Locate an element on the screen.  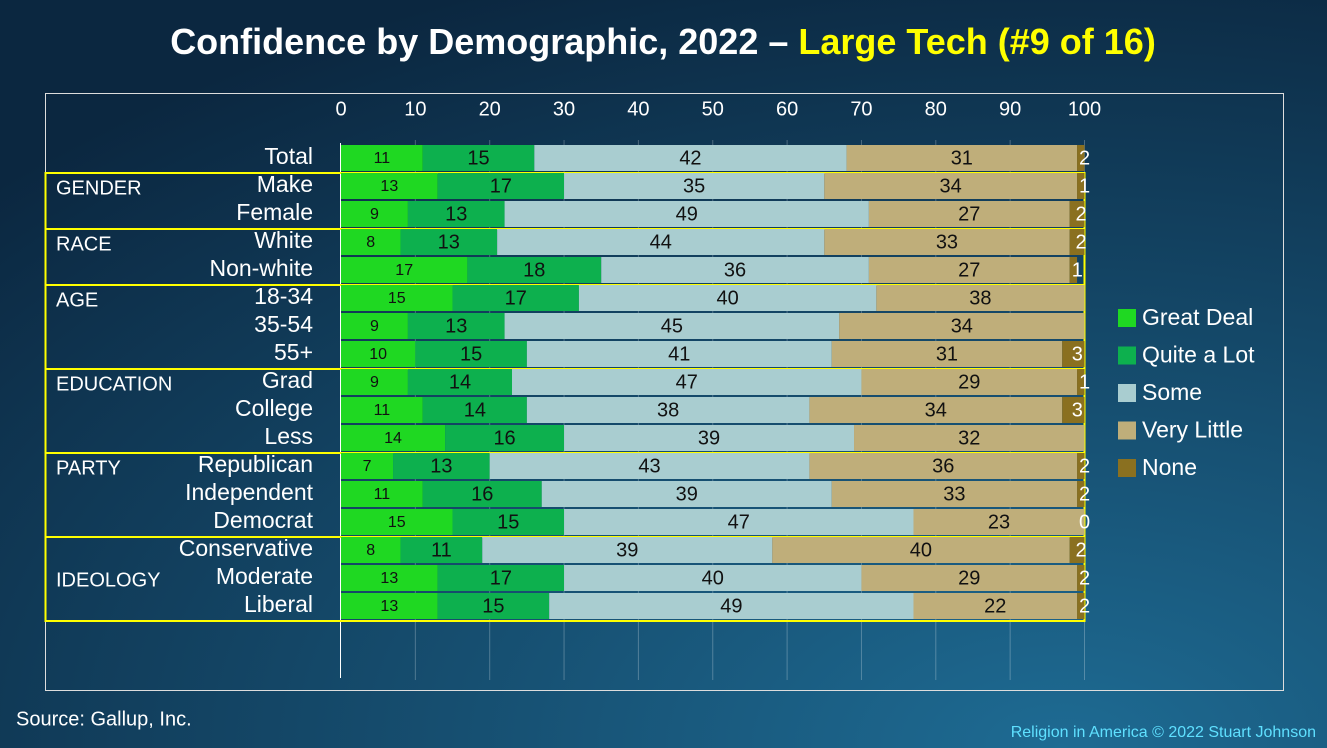
data-label: 38 is located at coordinates (668, 410).